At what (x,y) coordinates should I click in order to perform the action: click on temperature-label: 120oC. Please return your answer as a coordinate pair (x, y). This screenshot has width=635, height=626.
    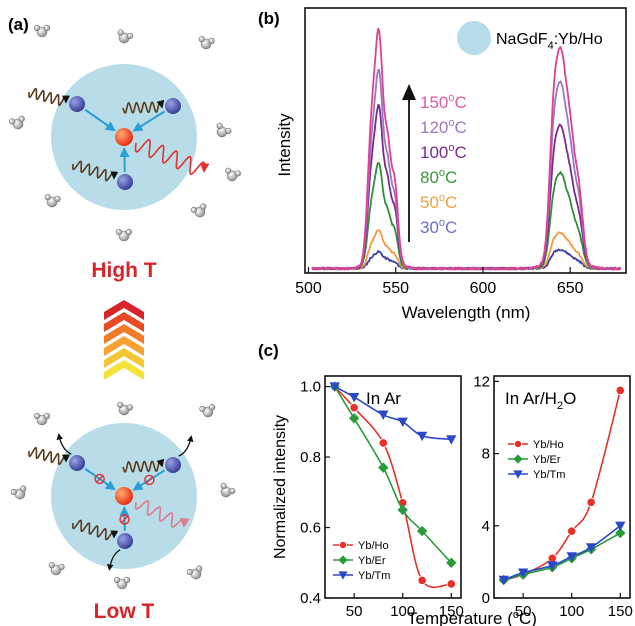
    Looking at the image, I should click on (443, 127).